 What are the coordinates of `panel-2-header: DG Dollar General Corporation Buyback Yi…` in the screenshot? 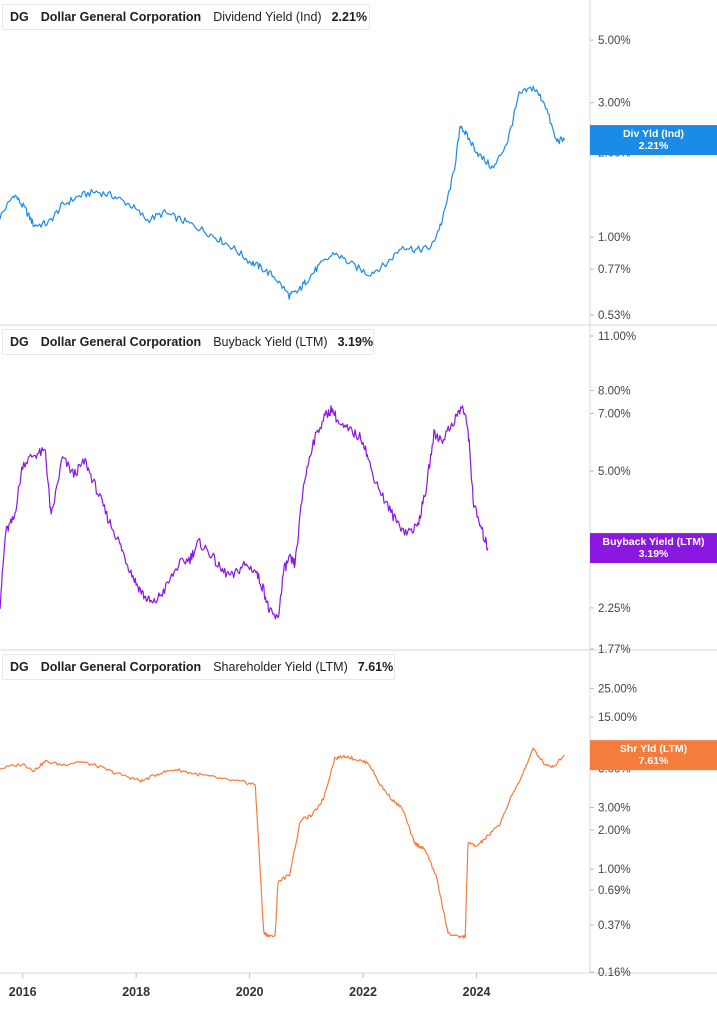 It's located at (188, 342).